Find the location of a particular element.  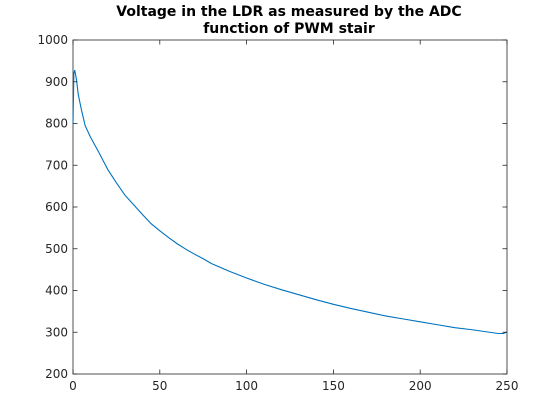

x-tick-label-200: 200 is located at coordinates (420, 386).